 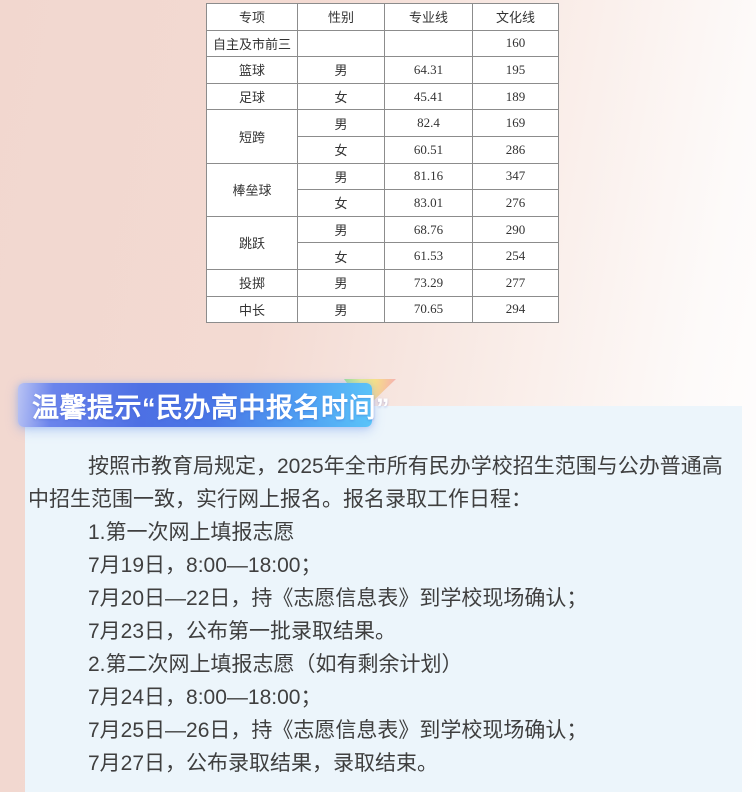 I want to click on paragraph-line: 7月24日，8:00—18:00；, so click(x=205, y=697).